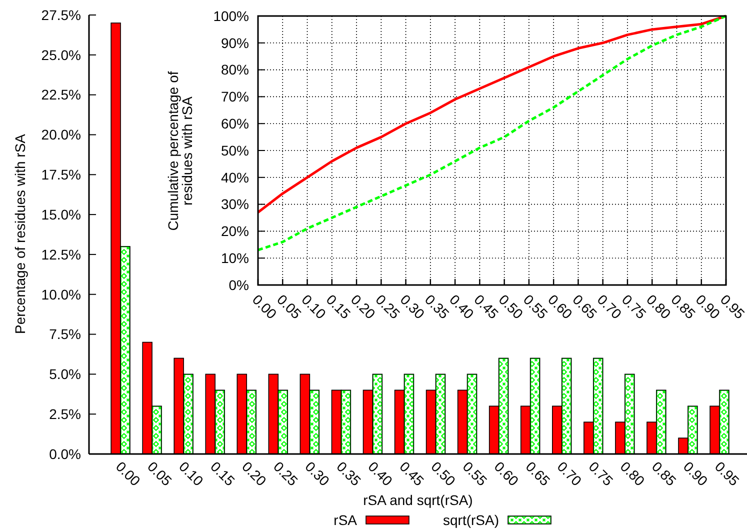  Describe the element at coordinates (191, 474) in the screenshot. I see `x-tick-label: 0.10` at that location.